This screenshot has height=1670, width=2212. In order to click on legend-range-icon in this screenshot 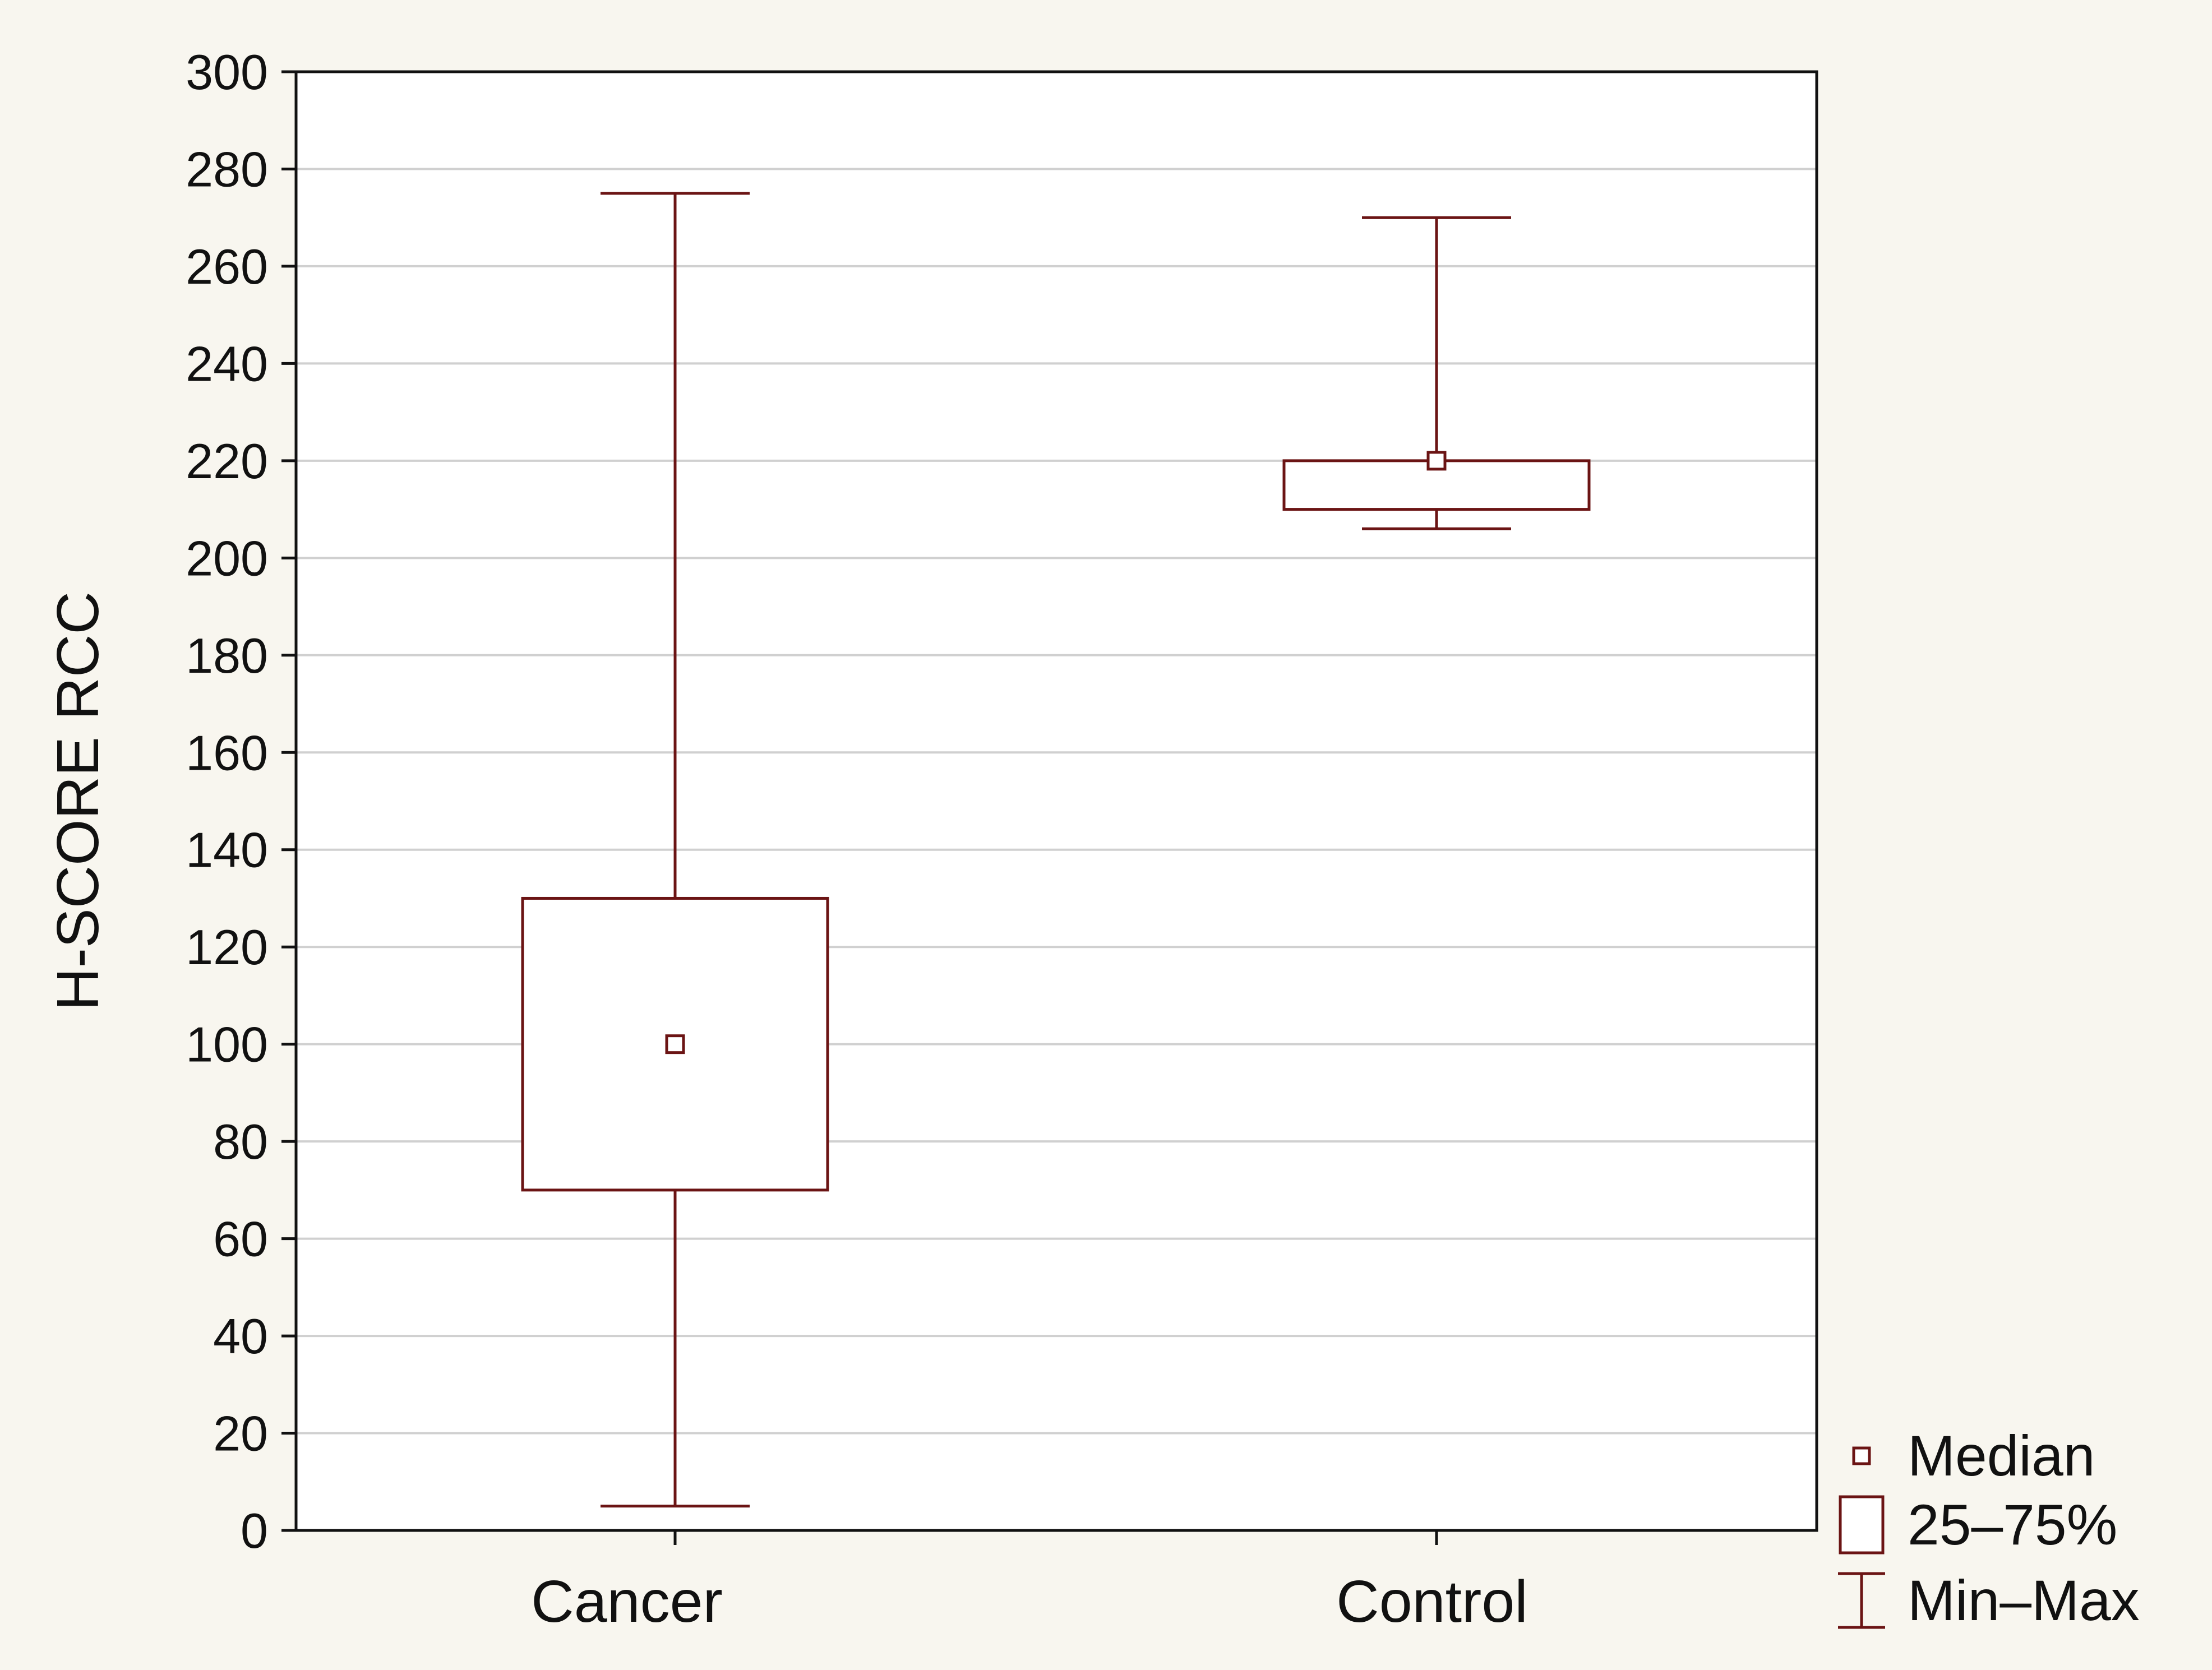, I will do `click(1862, 1600)`.